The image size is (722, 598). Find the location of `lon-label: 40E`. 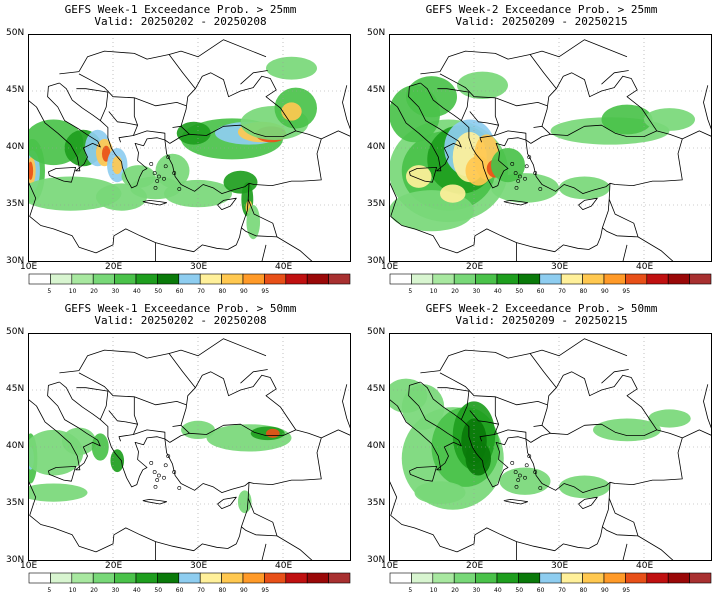

lon-label: 40E is located at coordinates (284, 566).